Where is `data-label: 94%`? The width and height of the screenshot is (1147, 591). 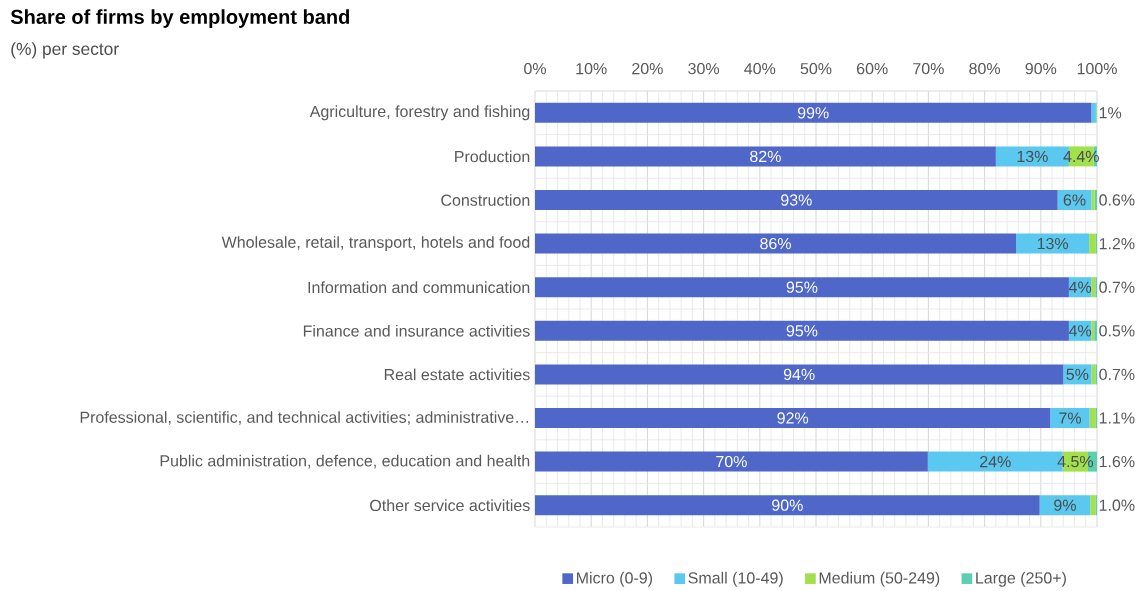
data-label: 94% is located at coordinates (799, 374).